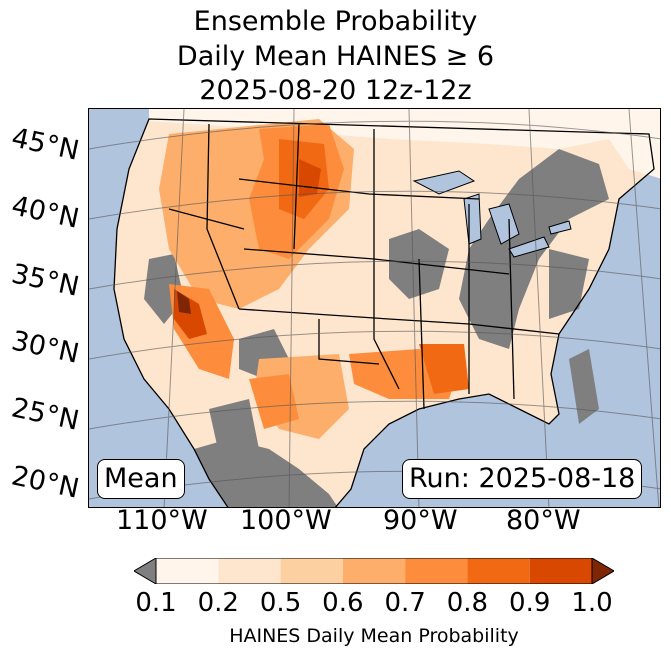 Image resolution: width=671 pixels, height=658 pixels. I want to click on colorbar-over-extension, so click(602, 571).